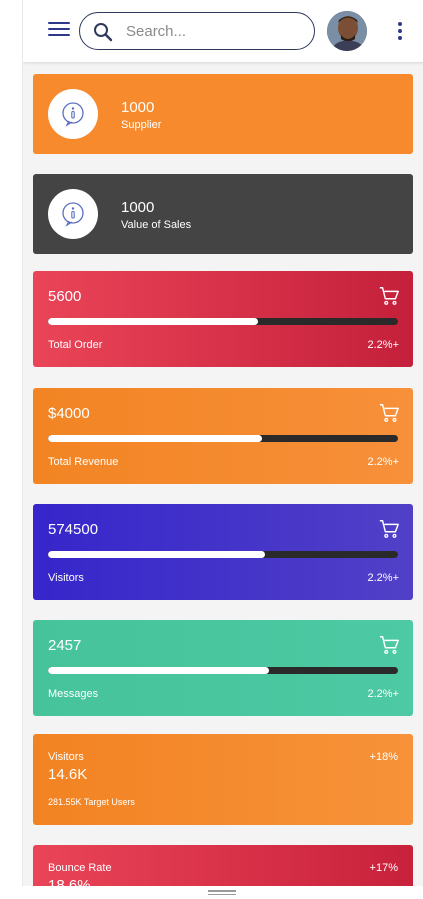 The image size is (423, 899). I want to click on kpi-card-visitors: Visitors +18% 14.6K 281.55K Target Users, so click(223, 779).